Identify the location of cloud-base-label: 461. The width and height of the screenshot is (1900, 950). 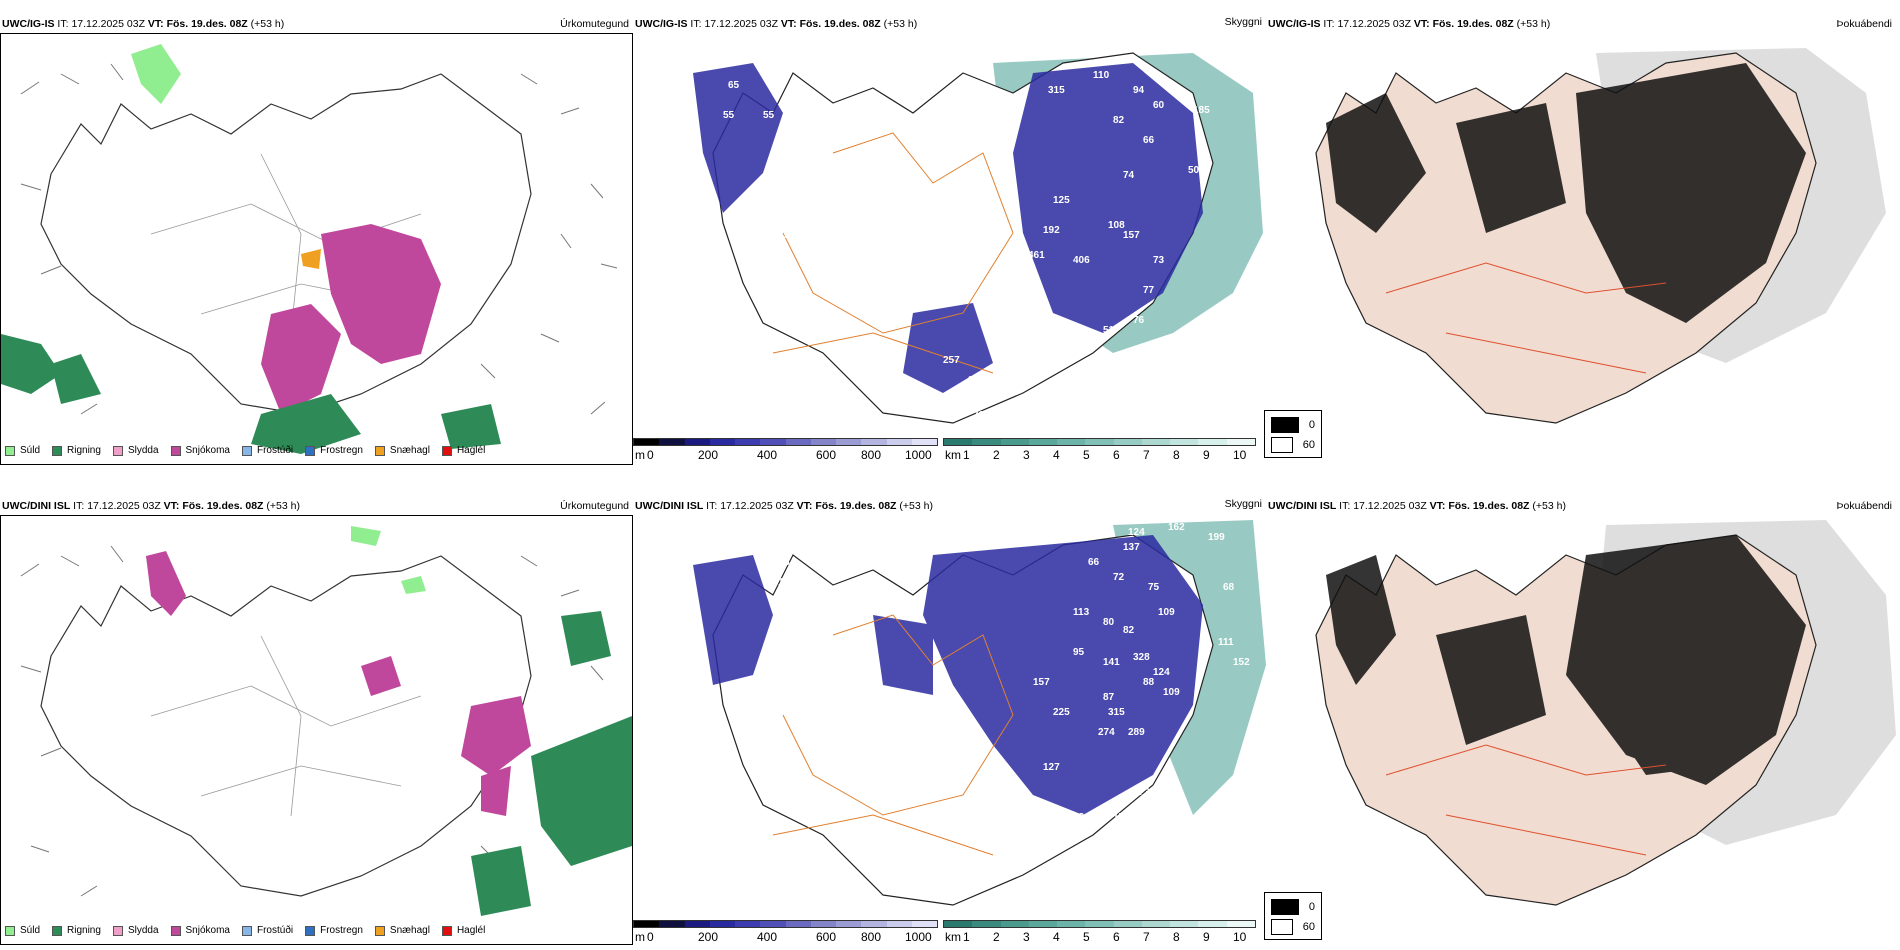
(1036, 255).